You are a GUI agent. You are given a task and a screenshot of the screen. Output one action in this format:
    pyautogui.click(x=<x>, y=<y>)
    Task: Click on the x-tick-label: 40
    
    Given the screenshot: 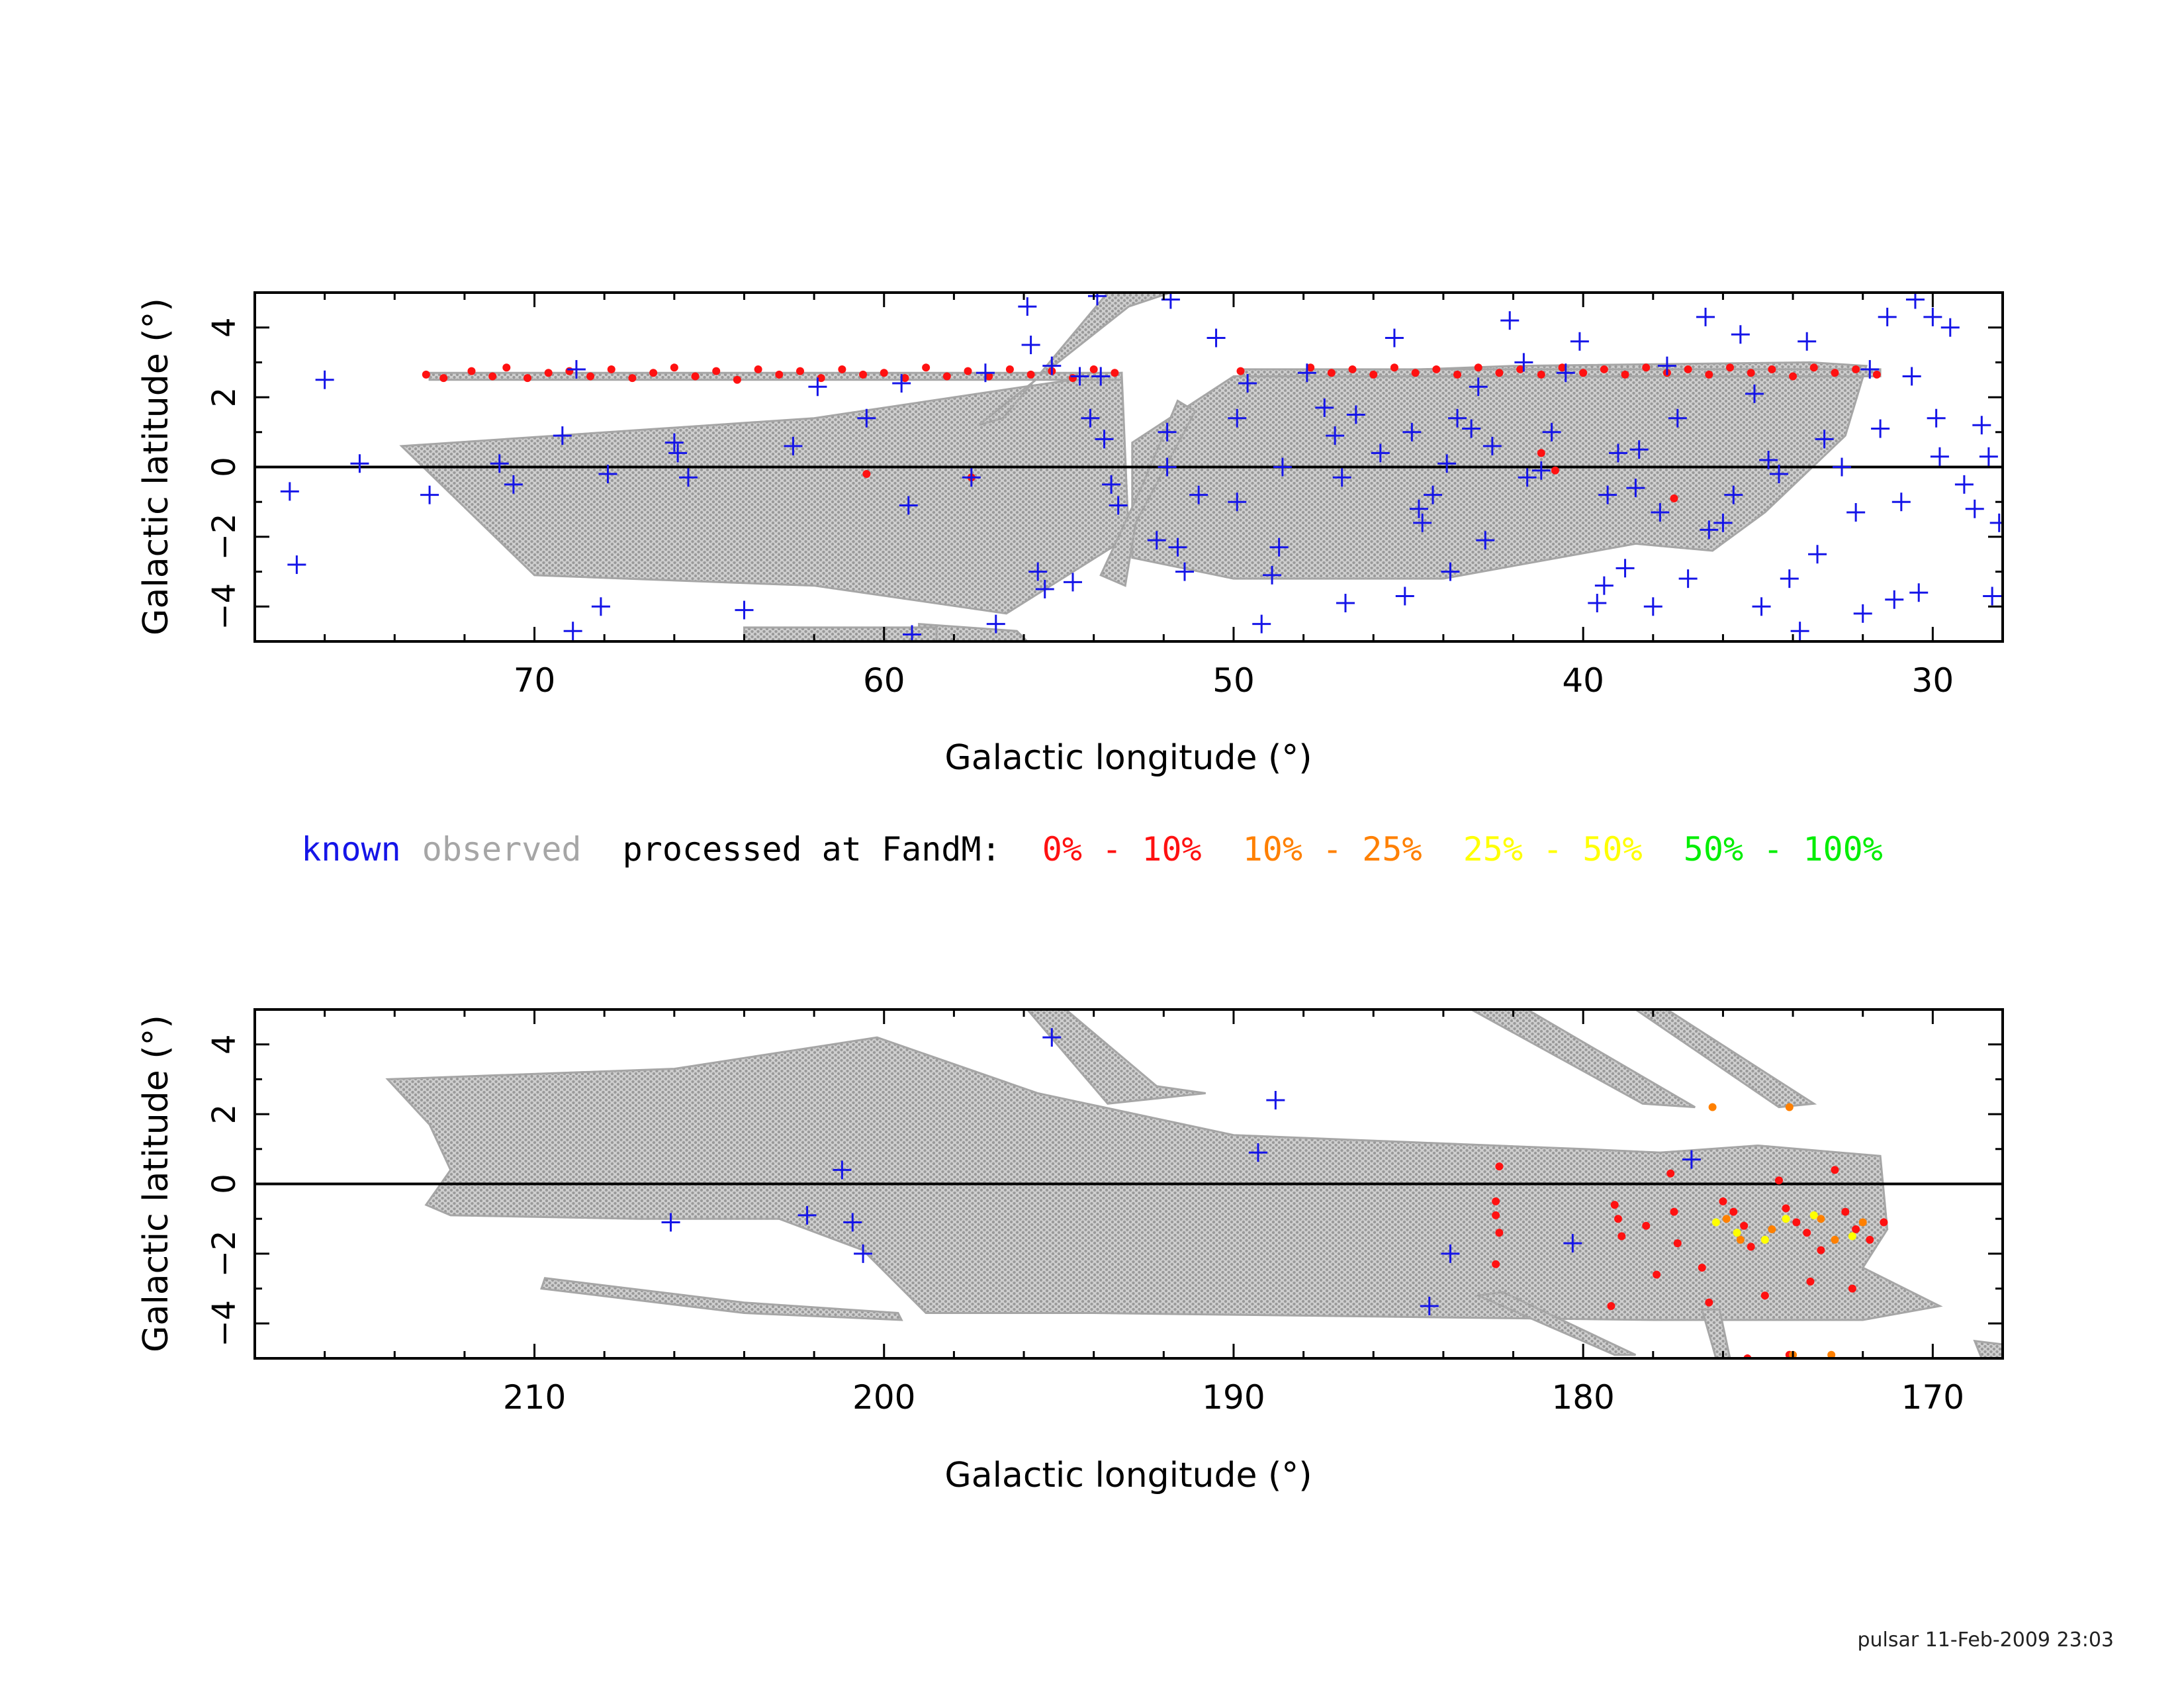 What is the action you would take?
    pyautogui.click(x=1583, y=680)
    